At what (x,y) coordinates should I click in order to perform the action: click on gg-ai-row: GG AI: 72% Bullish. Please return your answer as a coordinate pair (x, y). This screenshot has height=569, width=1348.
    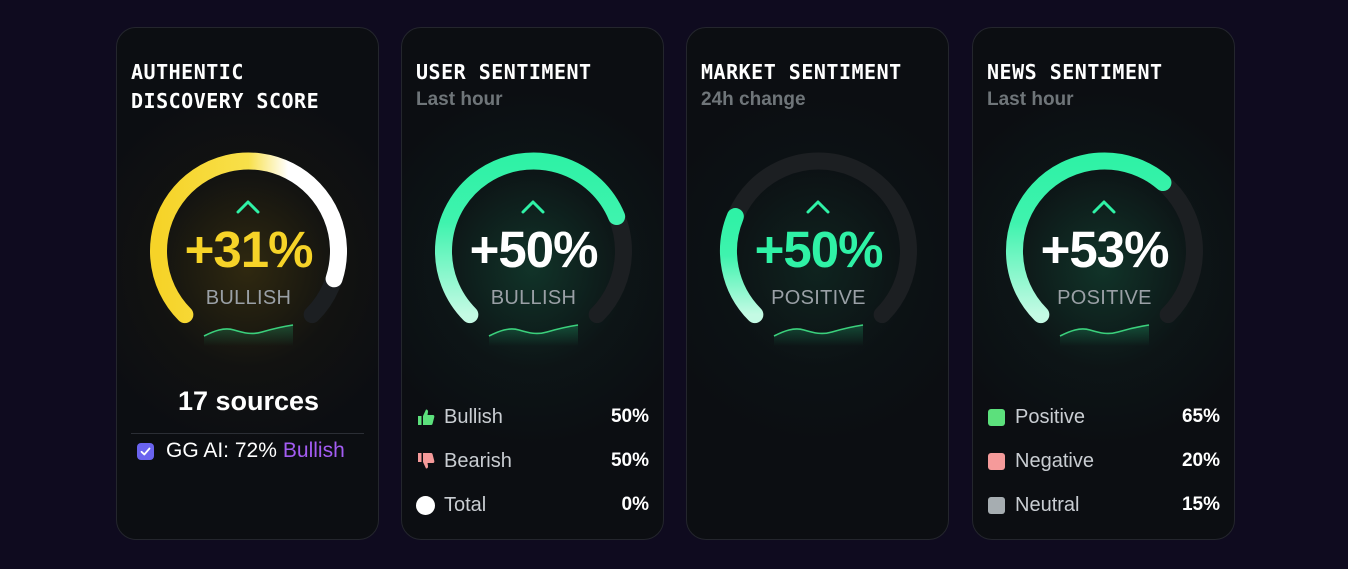
    Looking at the image, I should click on (241, 451).